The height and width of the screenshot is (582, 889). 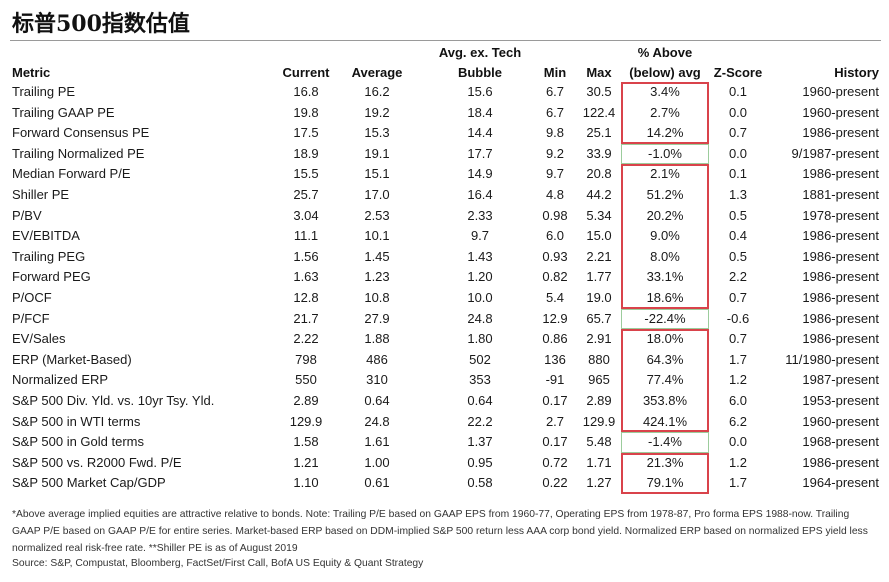 What do you see at coordinates (555, 442) in the screenshot?
I see `cell-min: 0.17` at bounding box center [555, 442].